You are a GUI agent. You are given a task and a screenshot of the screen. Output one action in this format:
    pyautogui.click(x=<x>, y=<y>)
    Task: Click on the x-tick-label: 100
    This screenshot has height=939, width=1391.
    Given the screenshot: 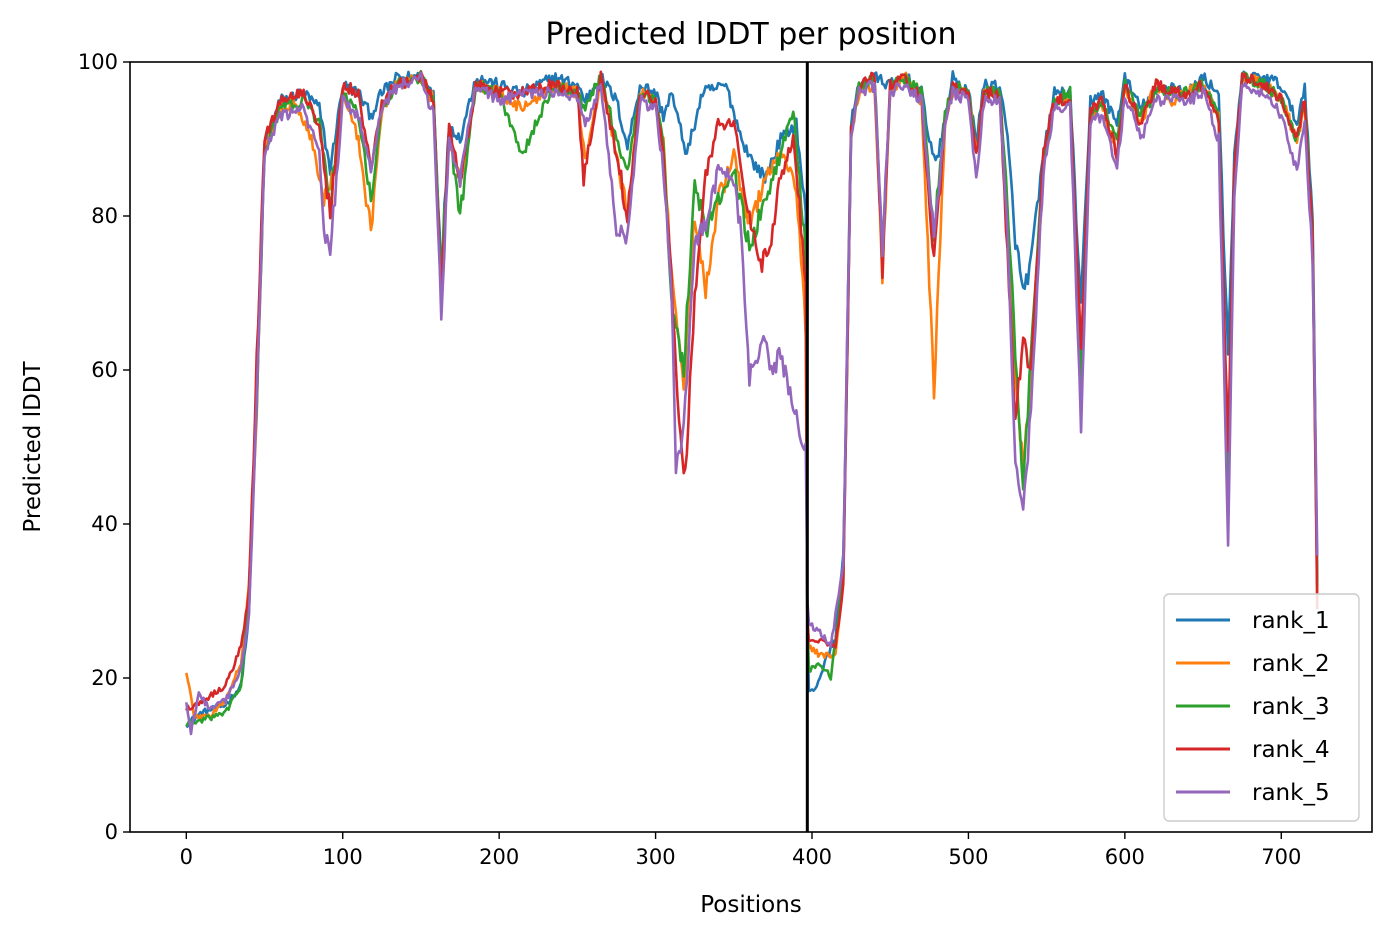 What is the action you would take?
    pyautogui.click(x=343, y=857)
    